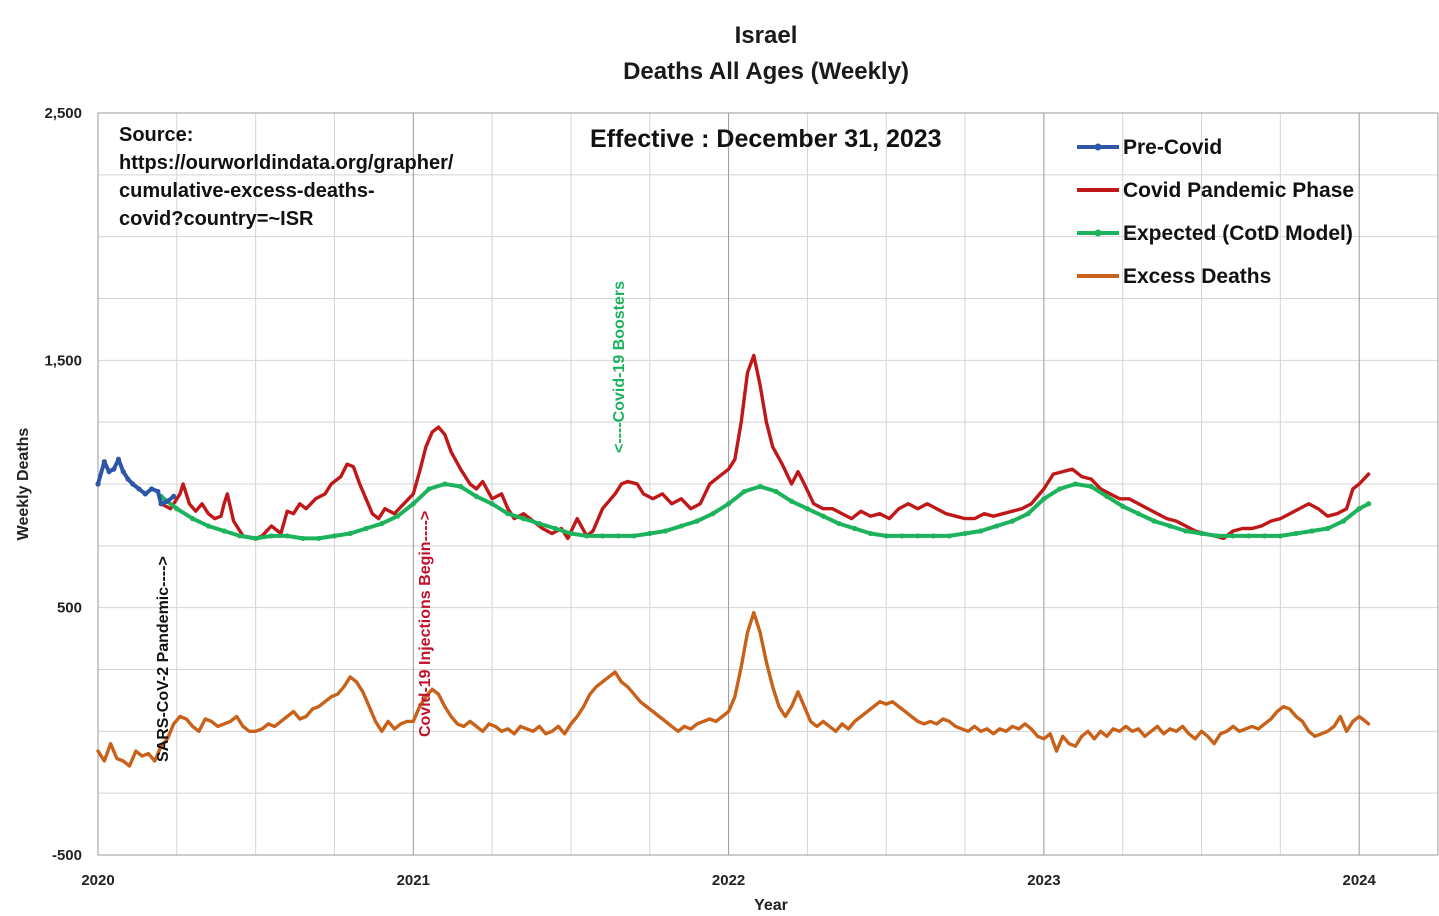  What do you see at coordinates (766, 71) in the screenshot?
I see `chart-subtitle: Deaths All Ages (Weekly)` at bounding box center [766, 71].